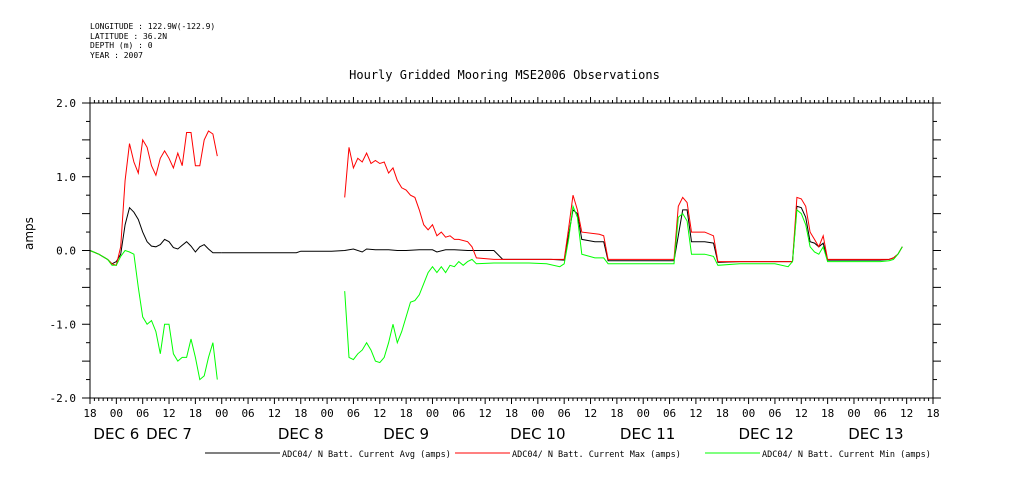 This screenshot has width=1009, height=504. Describe the element at coordinates (63, 398) in the screenshot. I see `y-tick-label: -2.0` at that location.